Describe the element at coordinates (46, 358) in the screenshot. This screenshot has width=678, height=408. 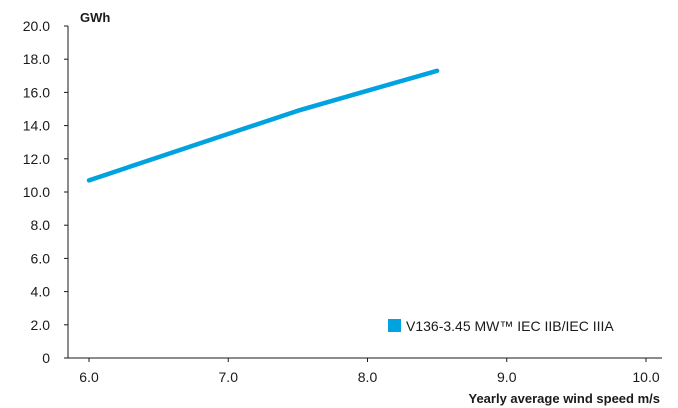
I see `y-tick-label: 0` at that location.